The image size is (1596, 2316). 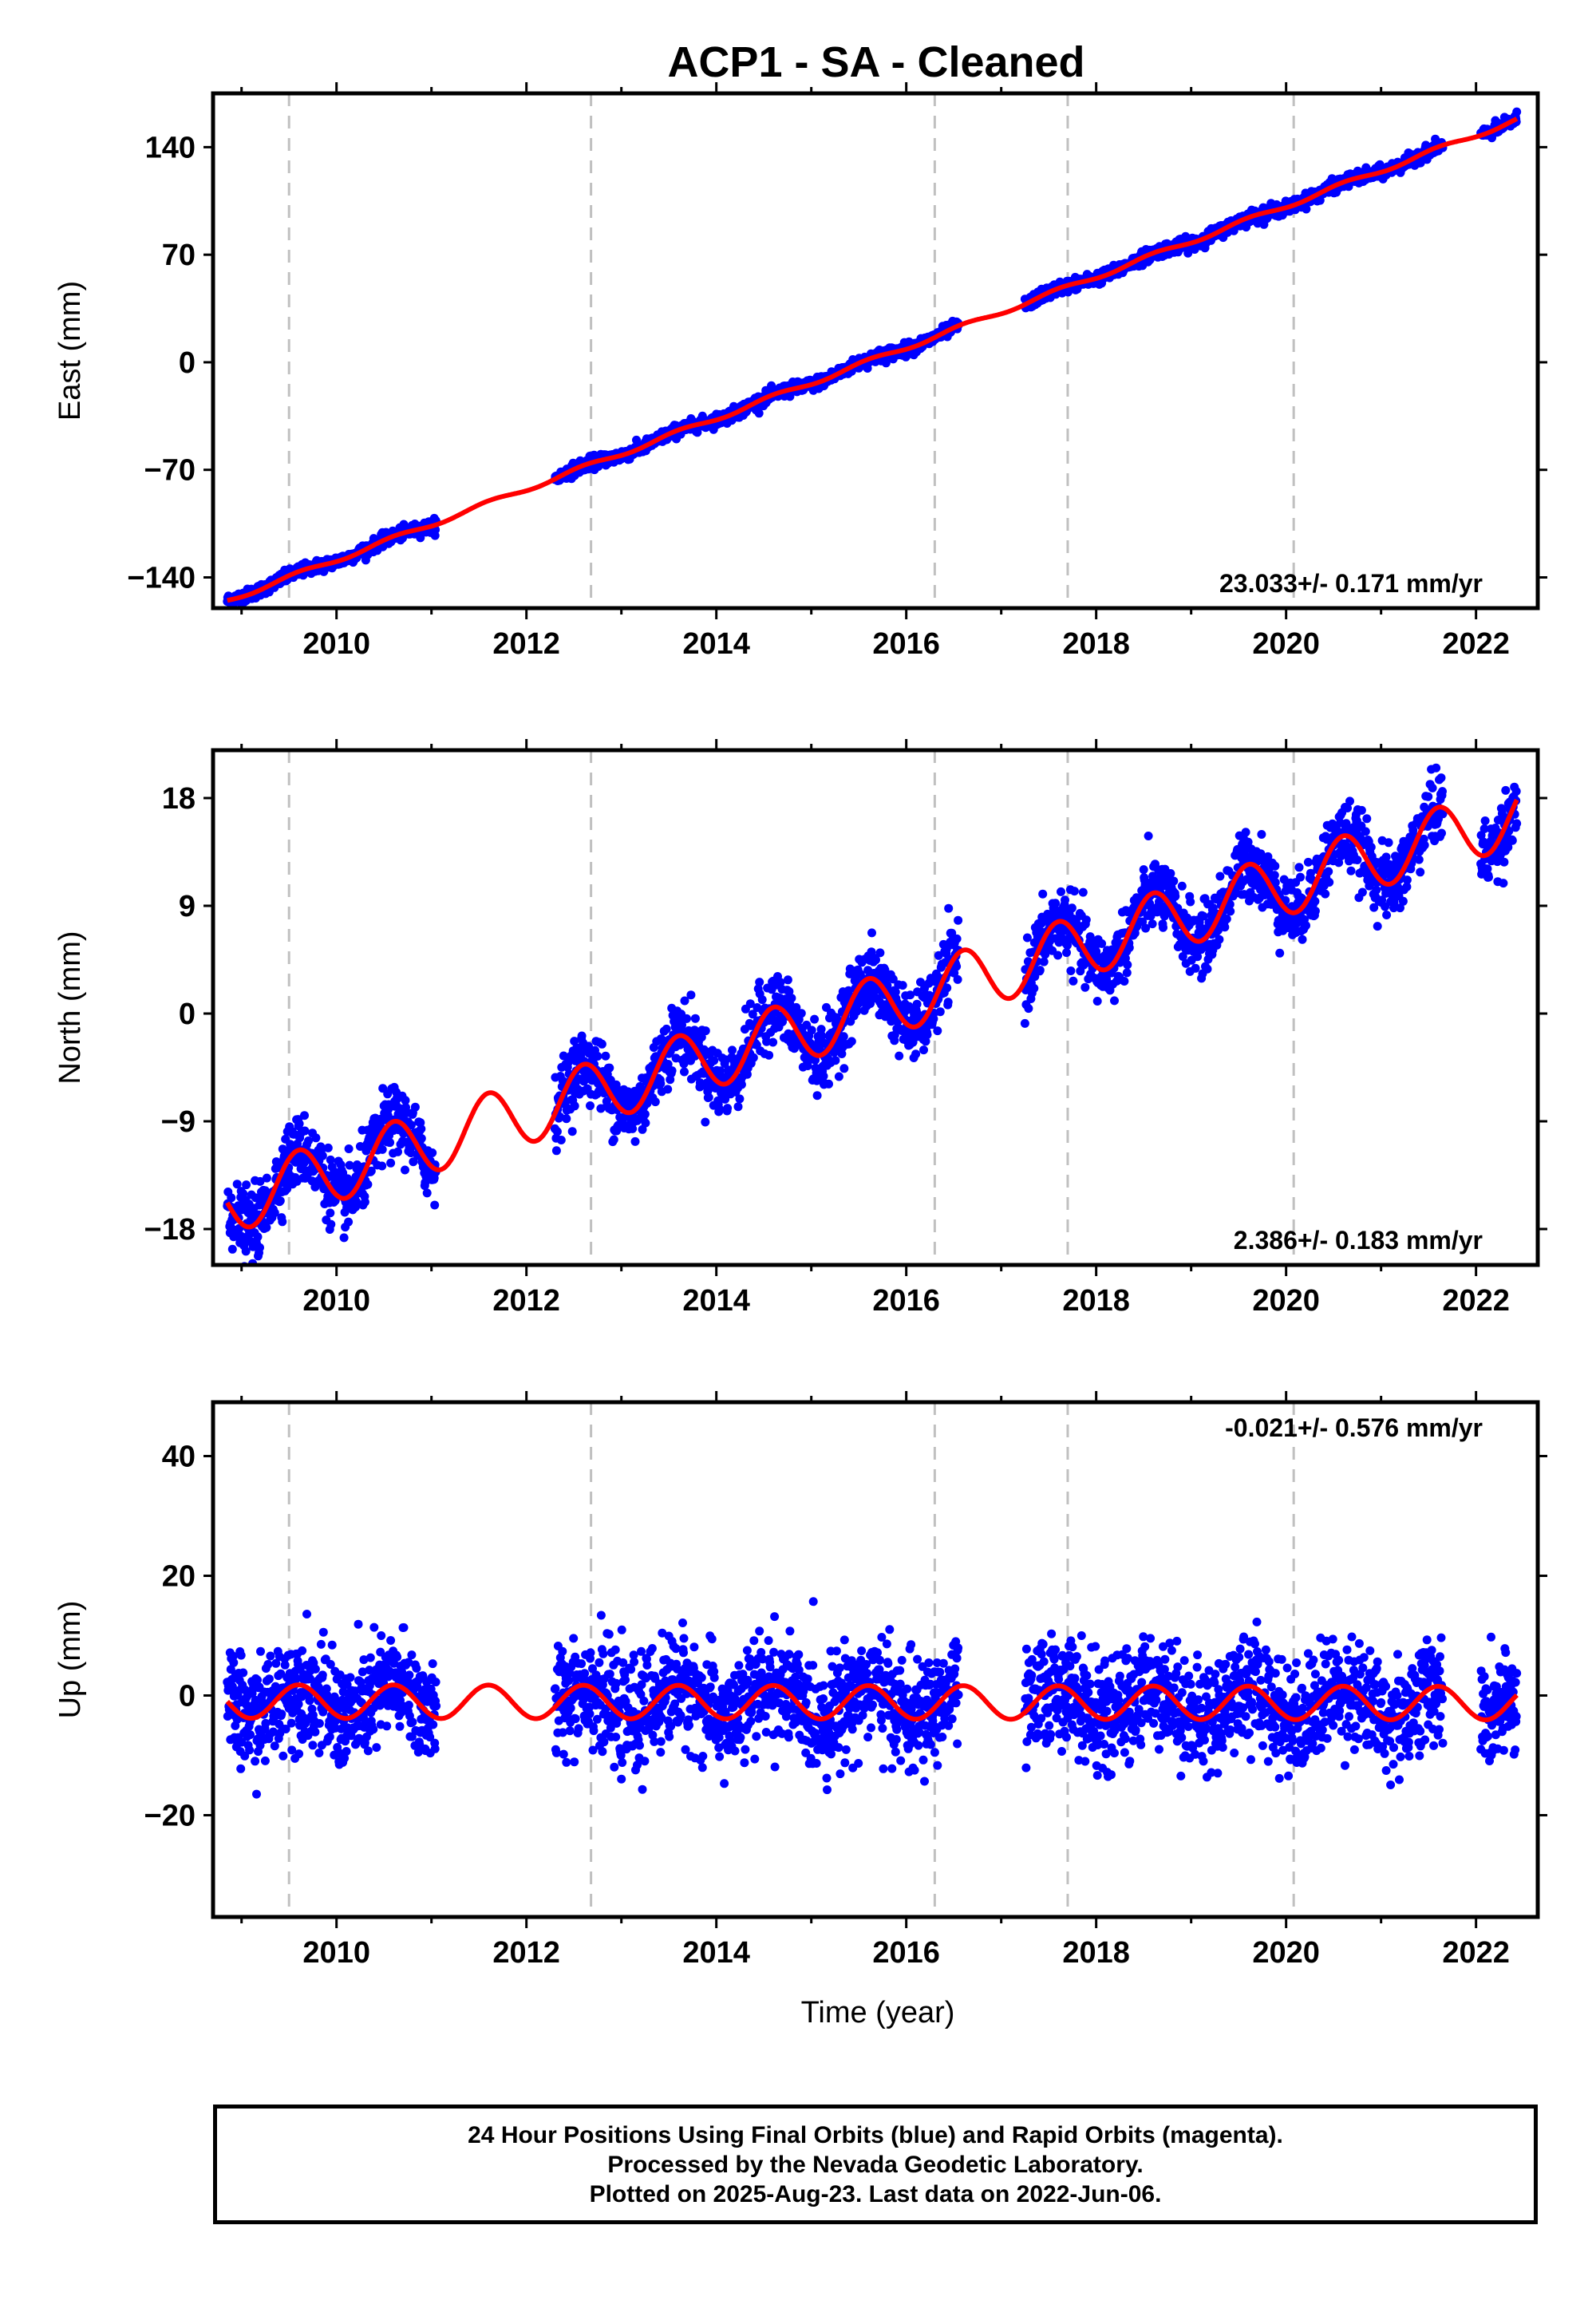 I want to click on x-tick-label: 2018, so click(x=1096, y=644).